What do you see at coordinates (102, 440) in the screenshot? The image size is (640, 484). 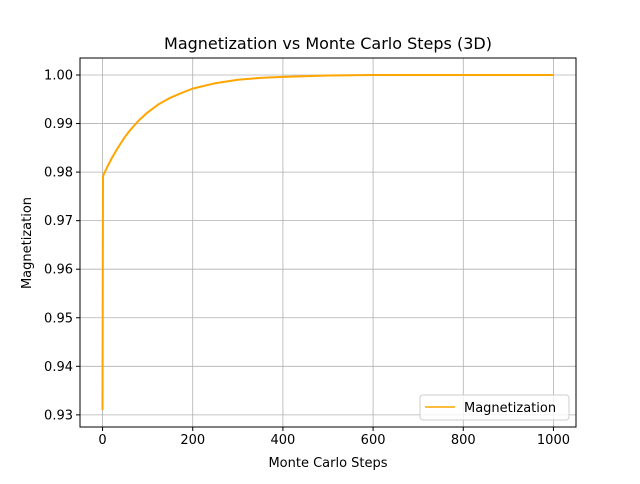 I see `x-tick-label: 0` at bounding box center [102, 440].